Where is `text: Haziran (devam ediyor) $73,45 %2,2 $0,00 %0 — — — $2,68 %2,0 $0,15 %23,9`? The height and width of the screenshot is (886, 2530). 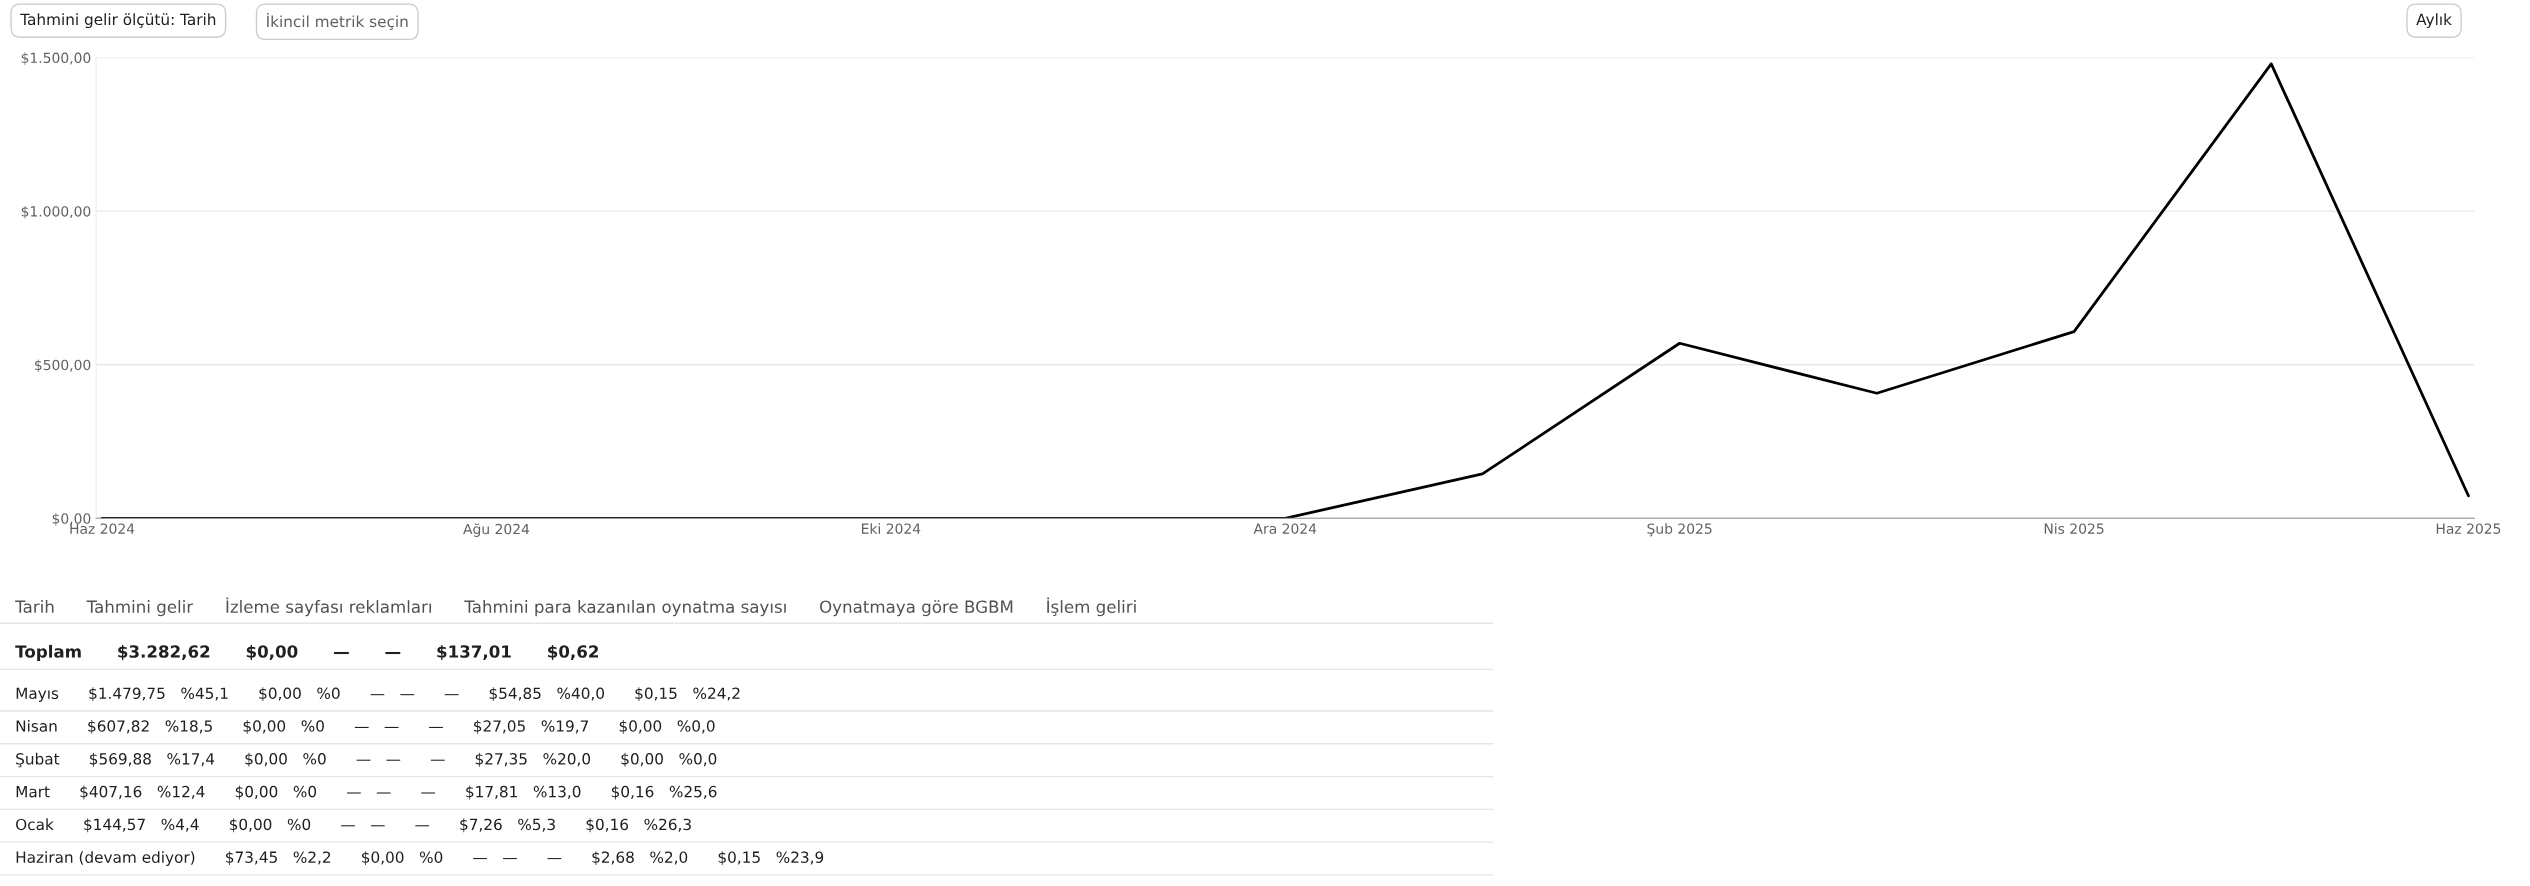 text: Haziran (devam ediyor) $73,45 %2,2 $0,00 %0 — — — $2,68 %2,0 $0,15 %23,9 is located at coordinates (420, 858).